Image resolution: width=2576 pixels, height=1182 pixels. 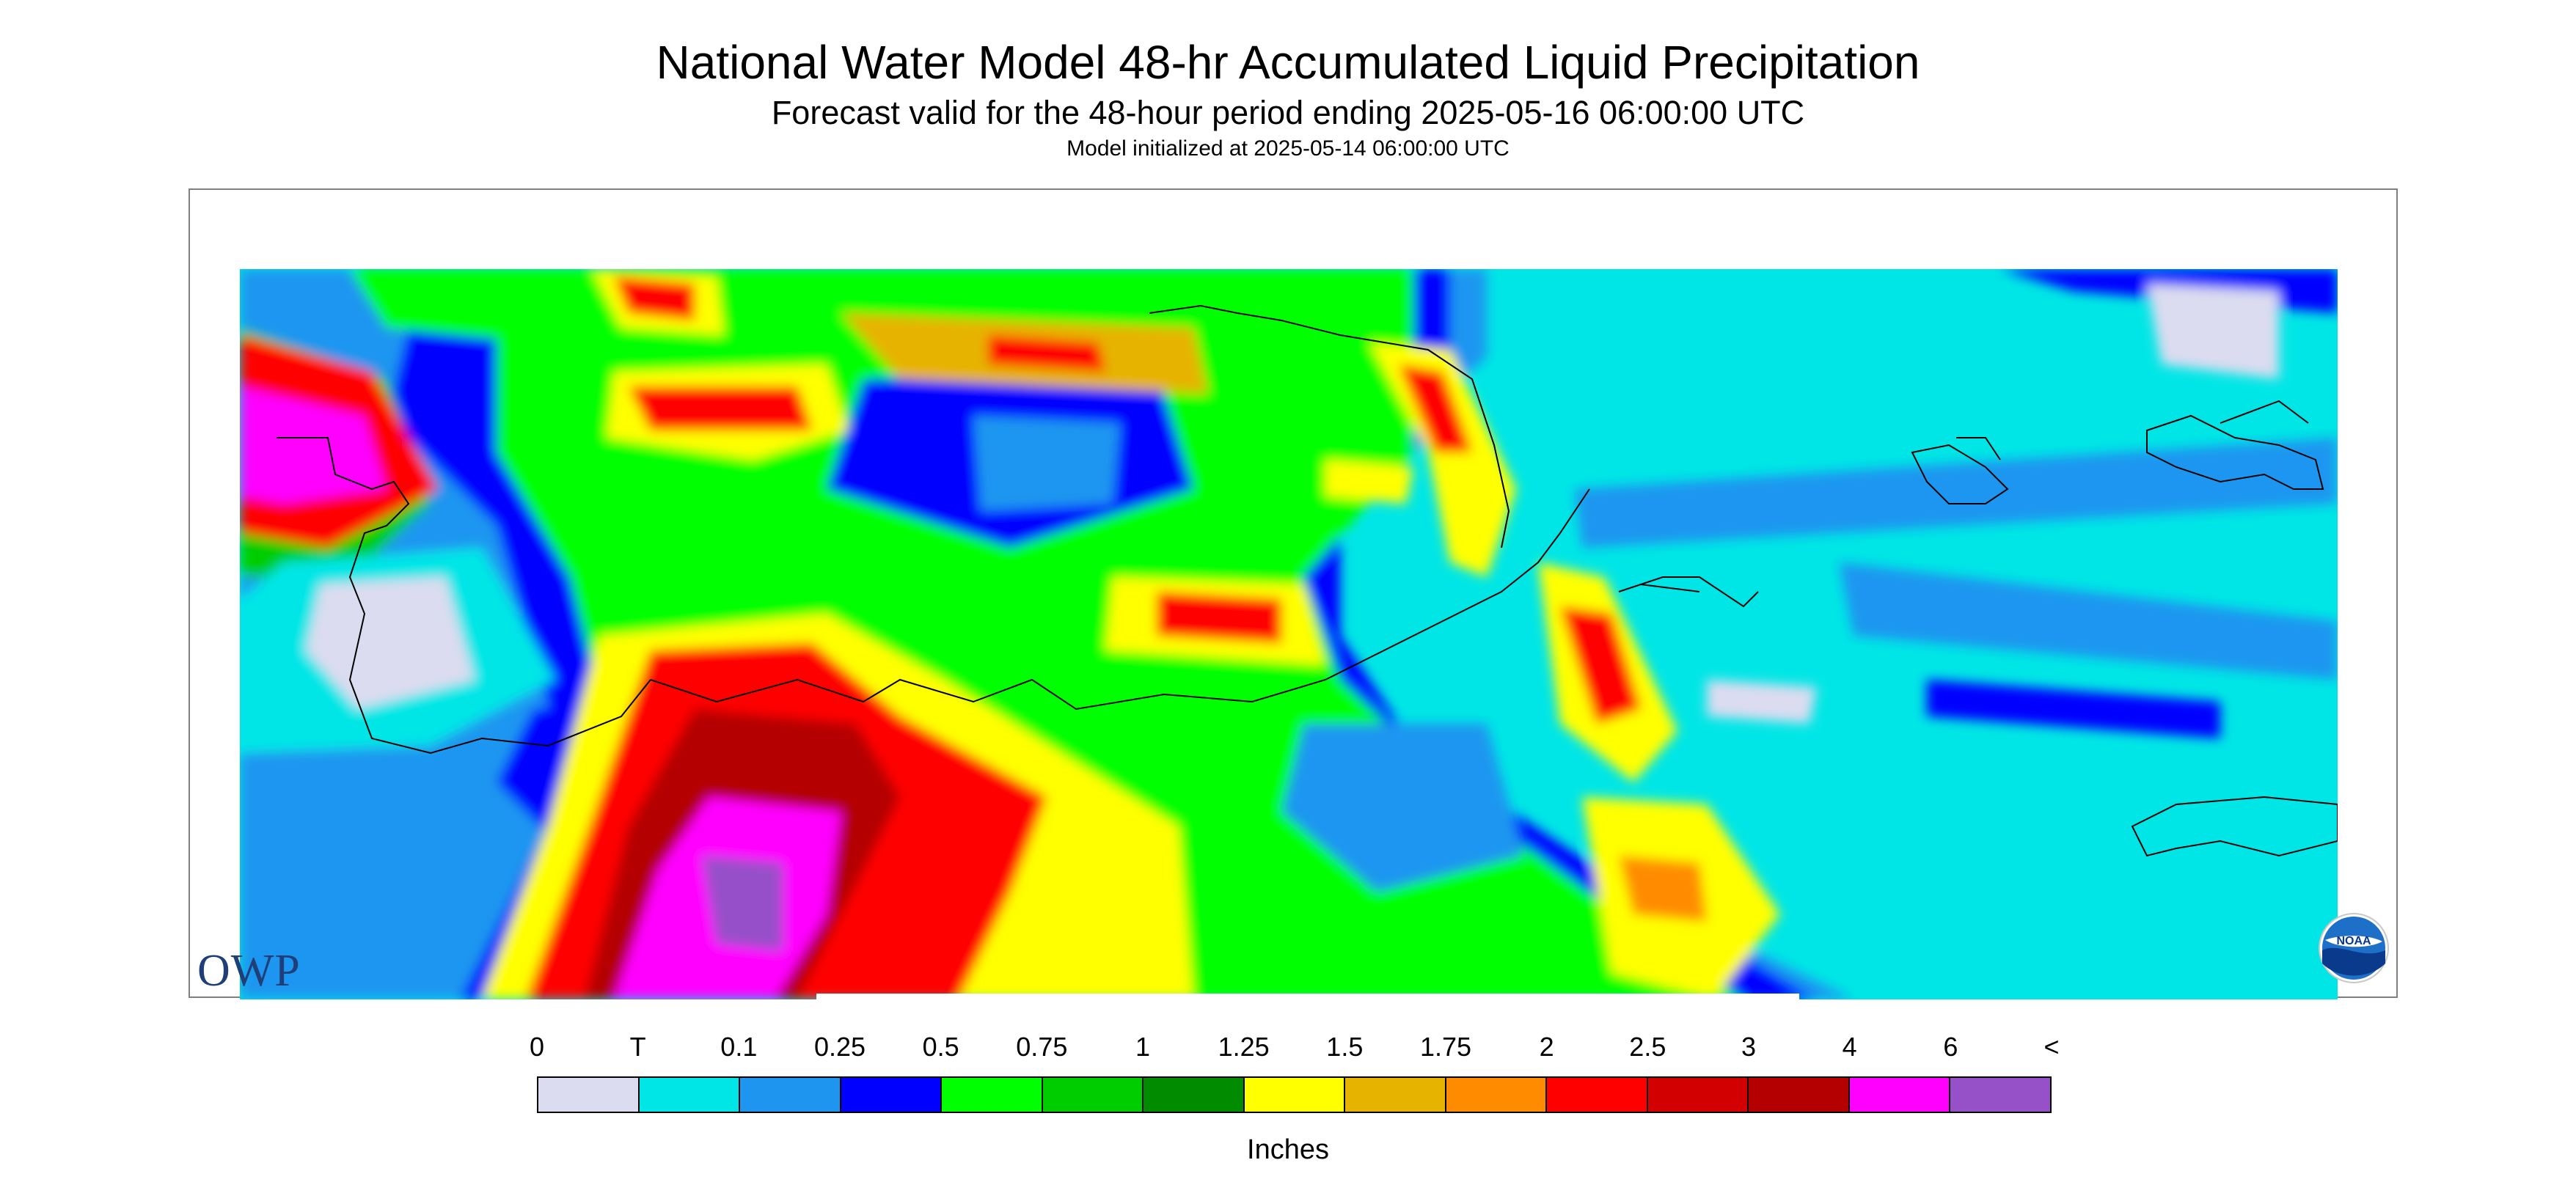 I want to click on legend-tick-label: 2, so click(x=1546, y=1047).